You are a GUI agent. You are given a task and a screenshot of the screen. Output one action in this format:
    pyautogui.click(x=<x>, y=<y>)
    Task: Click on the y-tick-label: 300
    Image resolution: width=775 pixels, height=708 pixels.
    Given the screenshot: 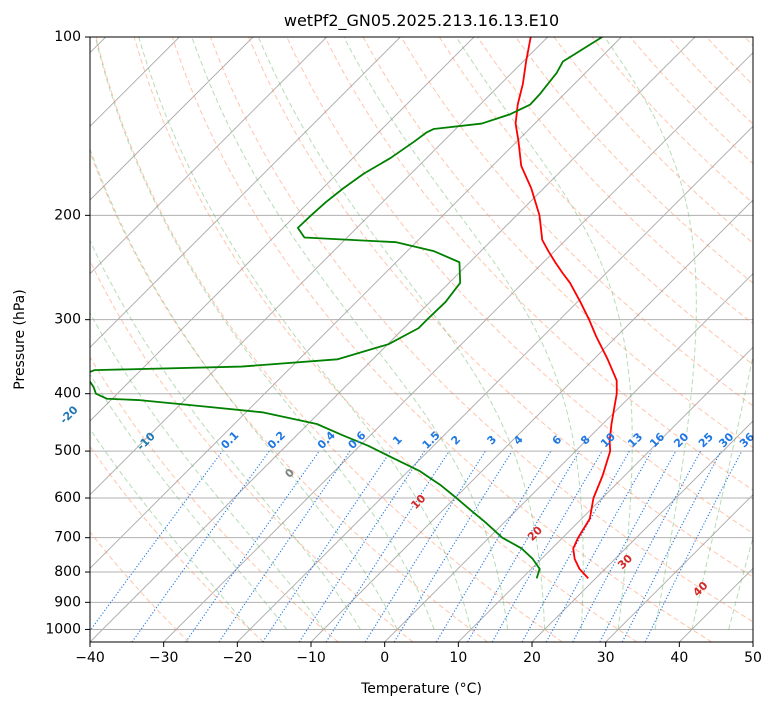 What is the action you would take?
    pyautogui.click(x=67, y=320)
    